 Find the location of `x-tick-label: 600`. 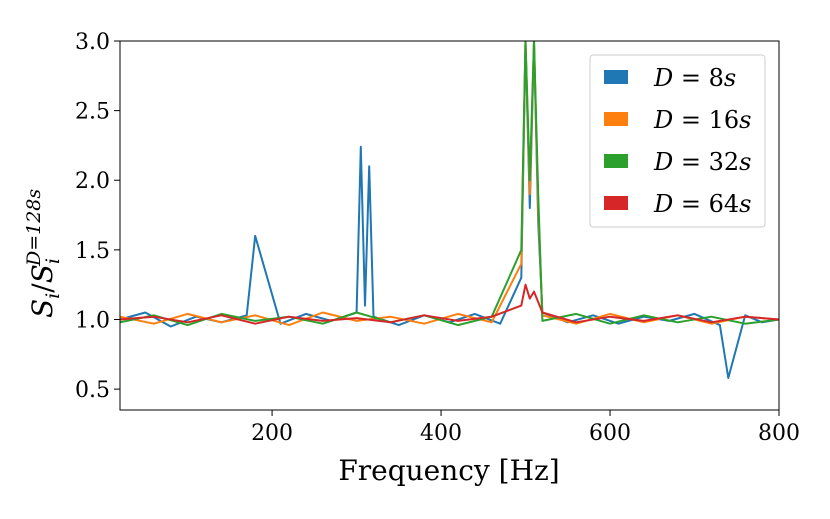

x-tick-label: 600 is located at coordinates (610, 433).